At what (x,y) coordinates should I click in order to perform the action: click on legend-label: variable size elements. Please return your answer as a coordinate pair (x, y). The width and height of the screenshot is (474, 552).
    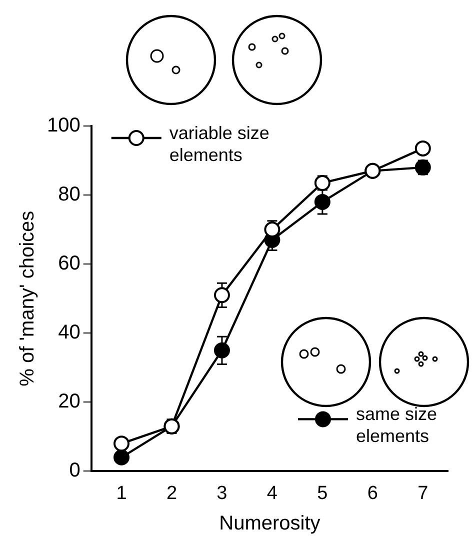
    Looking at the image, I should click on (219, 143).